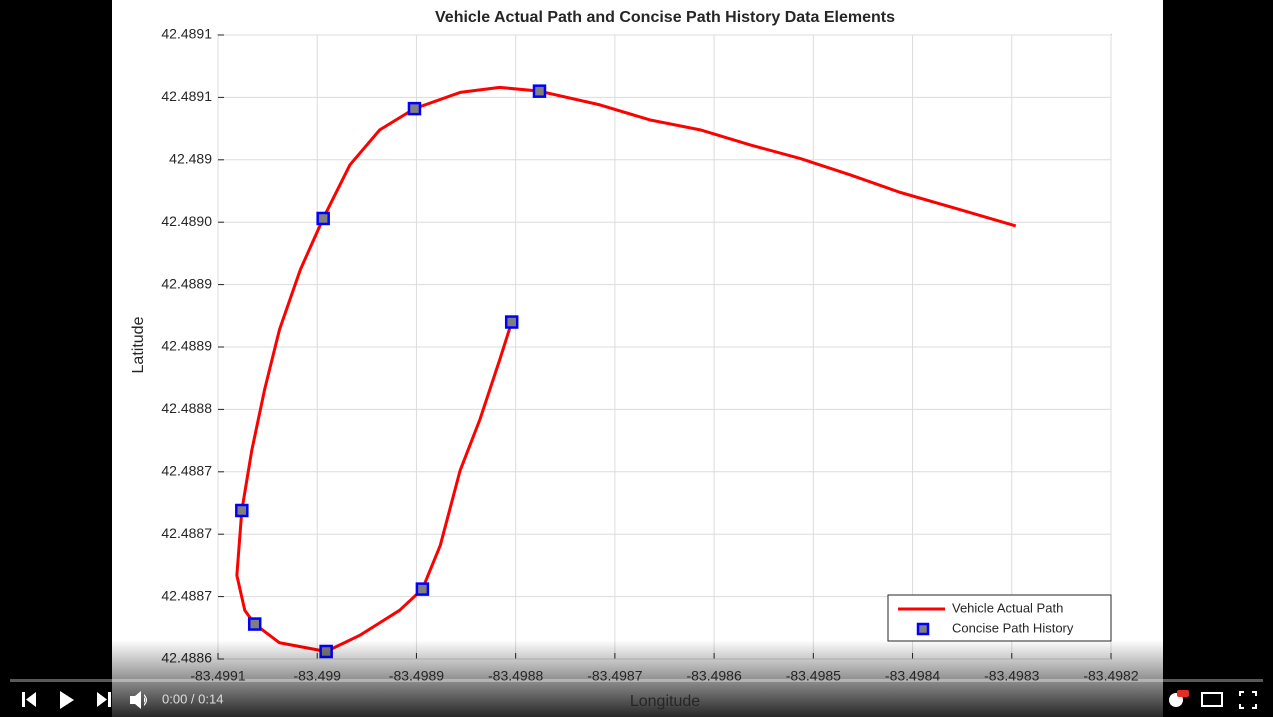  I want to click on y-tick-label: 42.4888, so click(186, 408).